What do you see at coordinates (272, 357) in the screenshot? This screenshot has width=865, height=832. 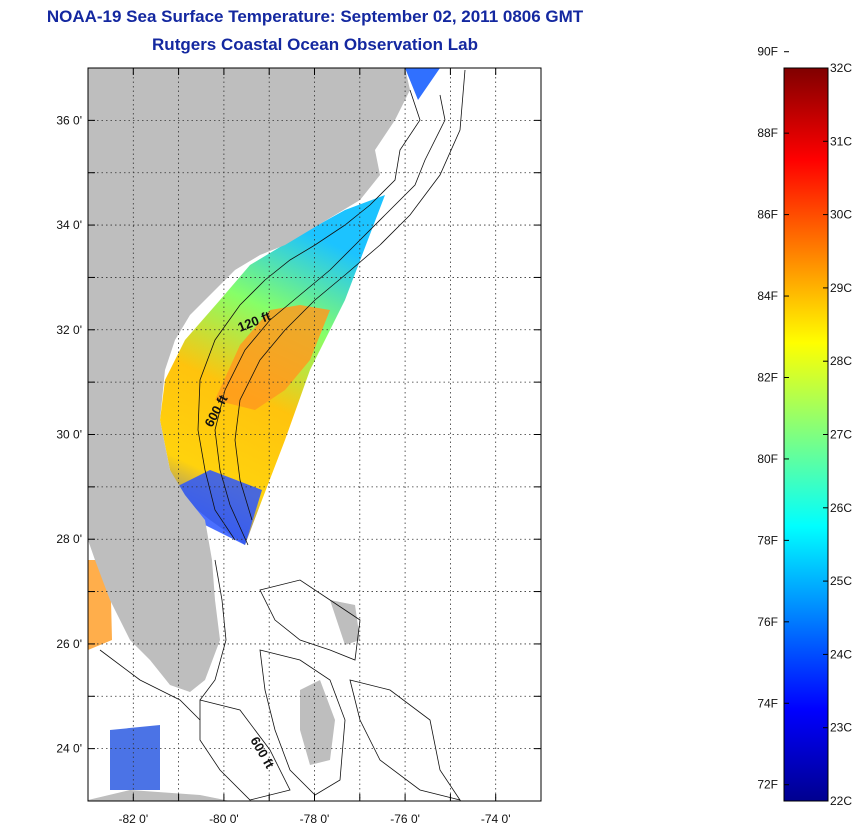 I see `sst-warm-core` at bounding box center [272, 357].